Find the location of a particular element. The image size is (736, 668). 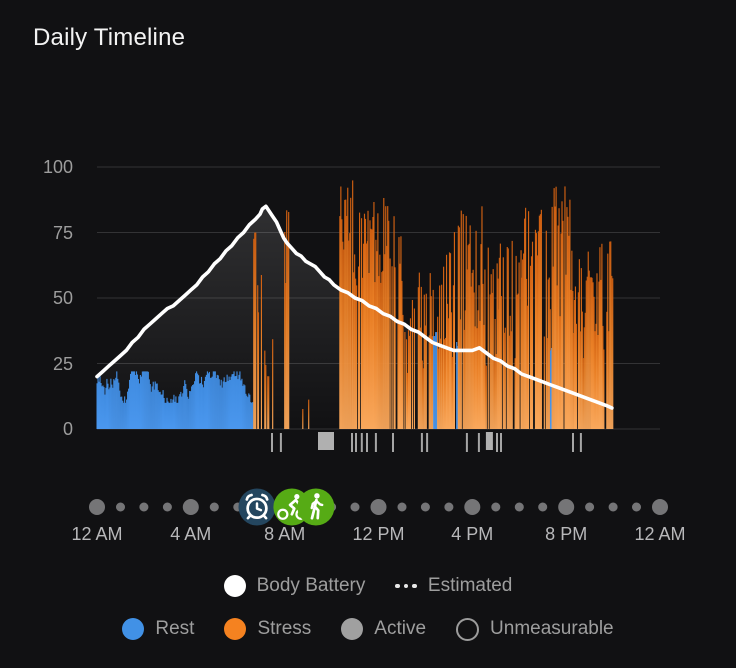

active-swatch-icon is located at coordinates (352, 629).